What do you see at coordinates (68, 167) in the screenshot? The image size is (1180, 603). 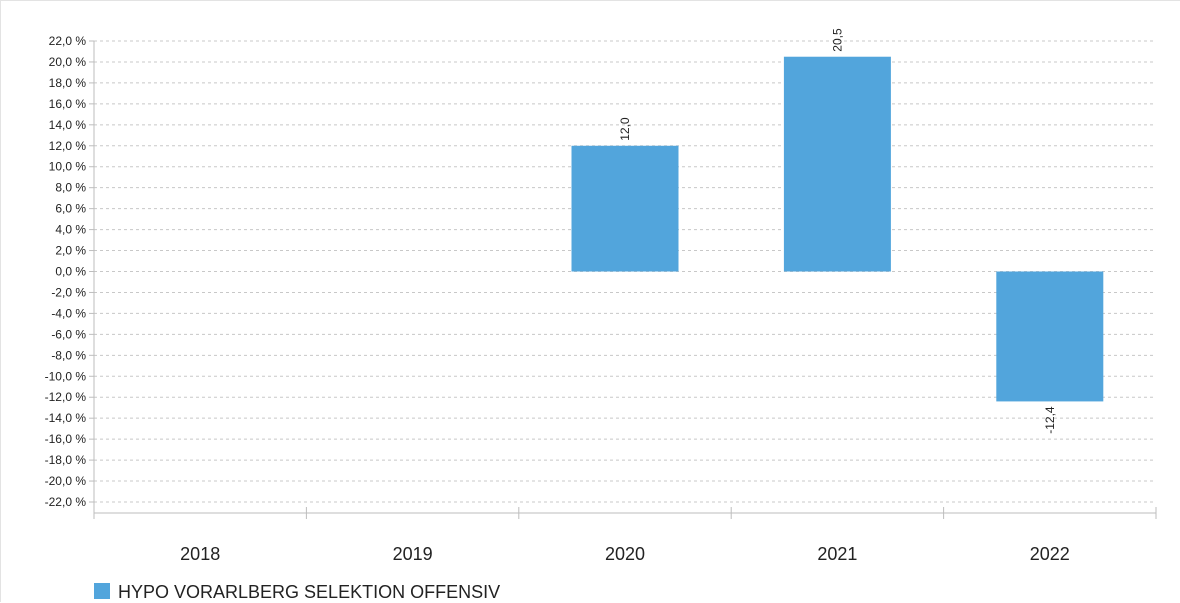 I see `y-tick-label: 10,0 %` at bounding box center [68, 167].